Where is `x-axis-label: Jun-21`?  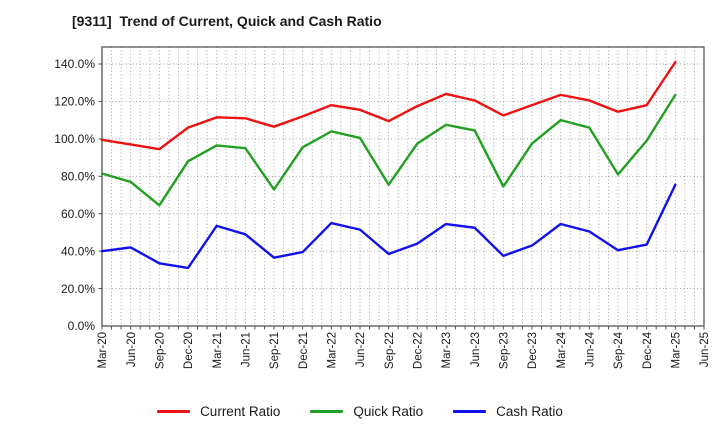
x-axis-label: Jun-21 is located at coordinates (247, 349).